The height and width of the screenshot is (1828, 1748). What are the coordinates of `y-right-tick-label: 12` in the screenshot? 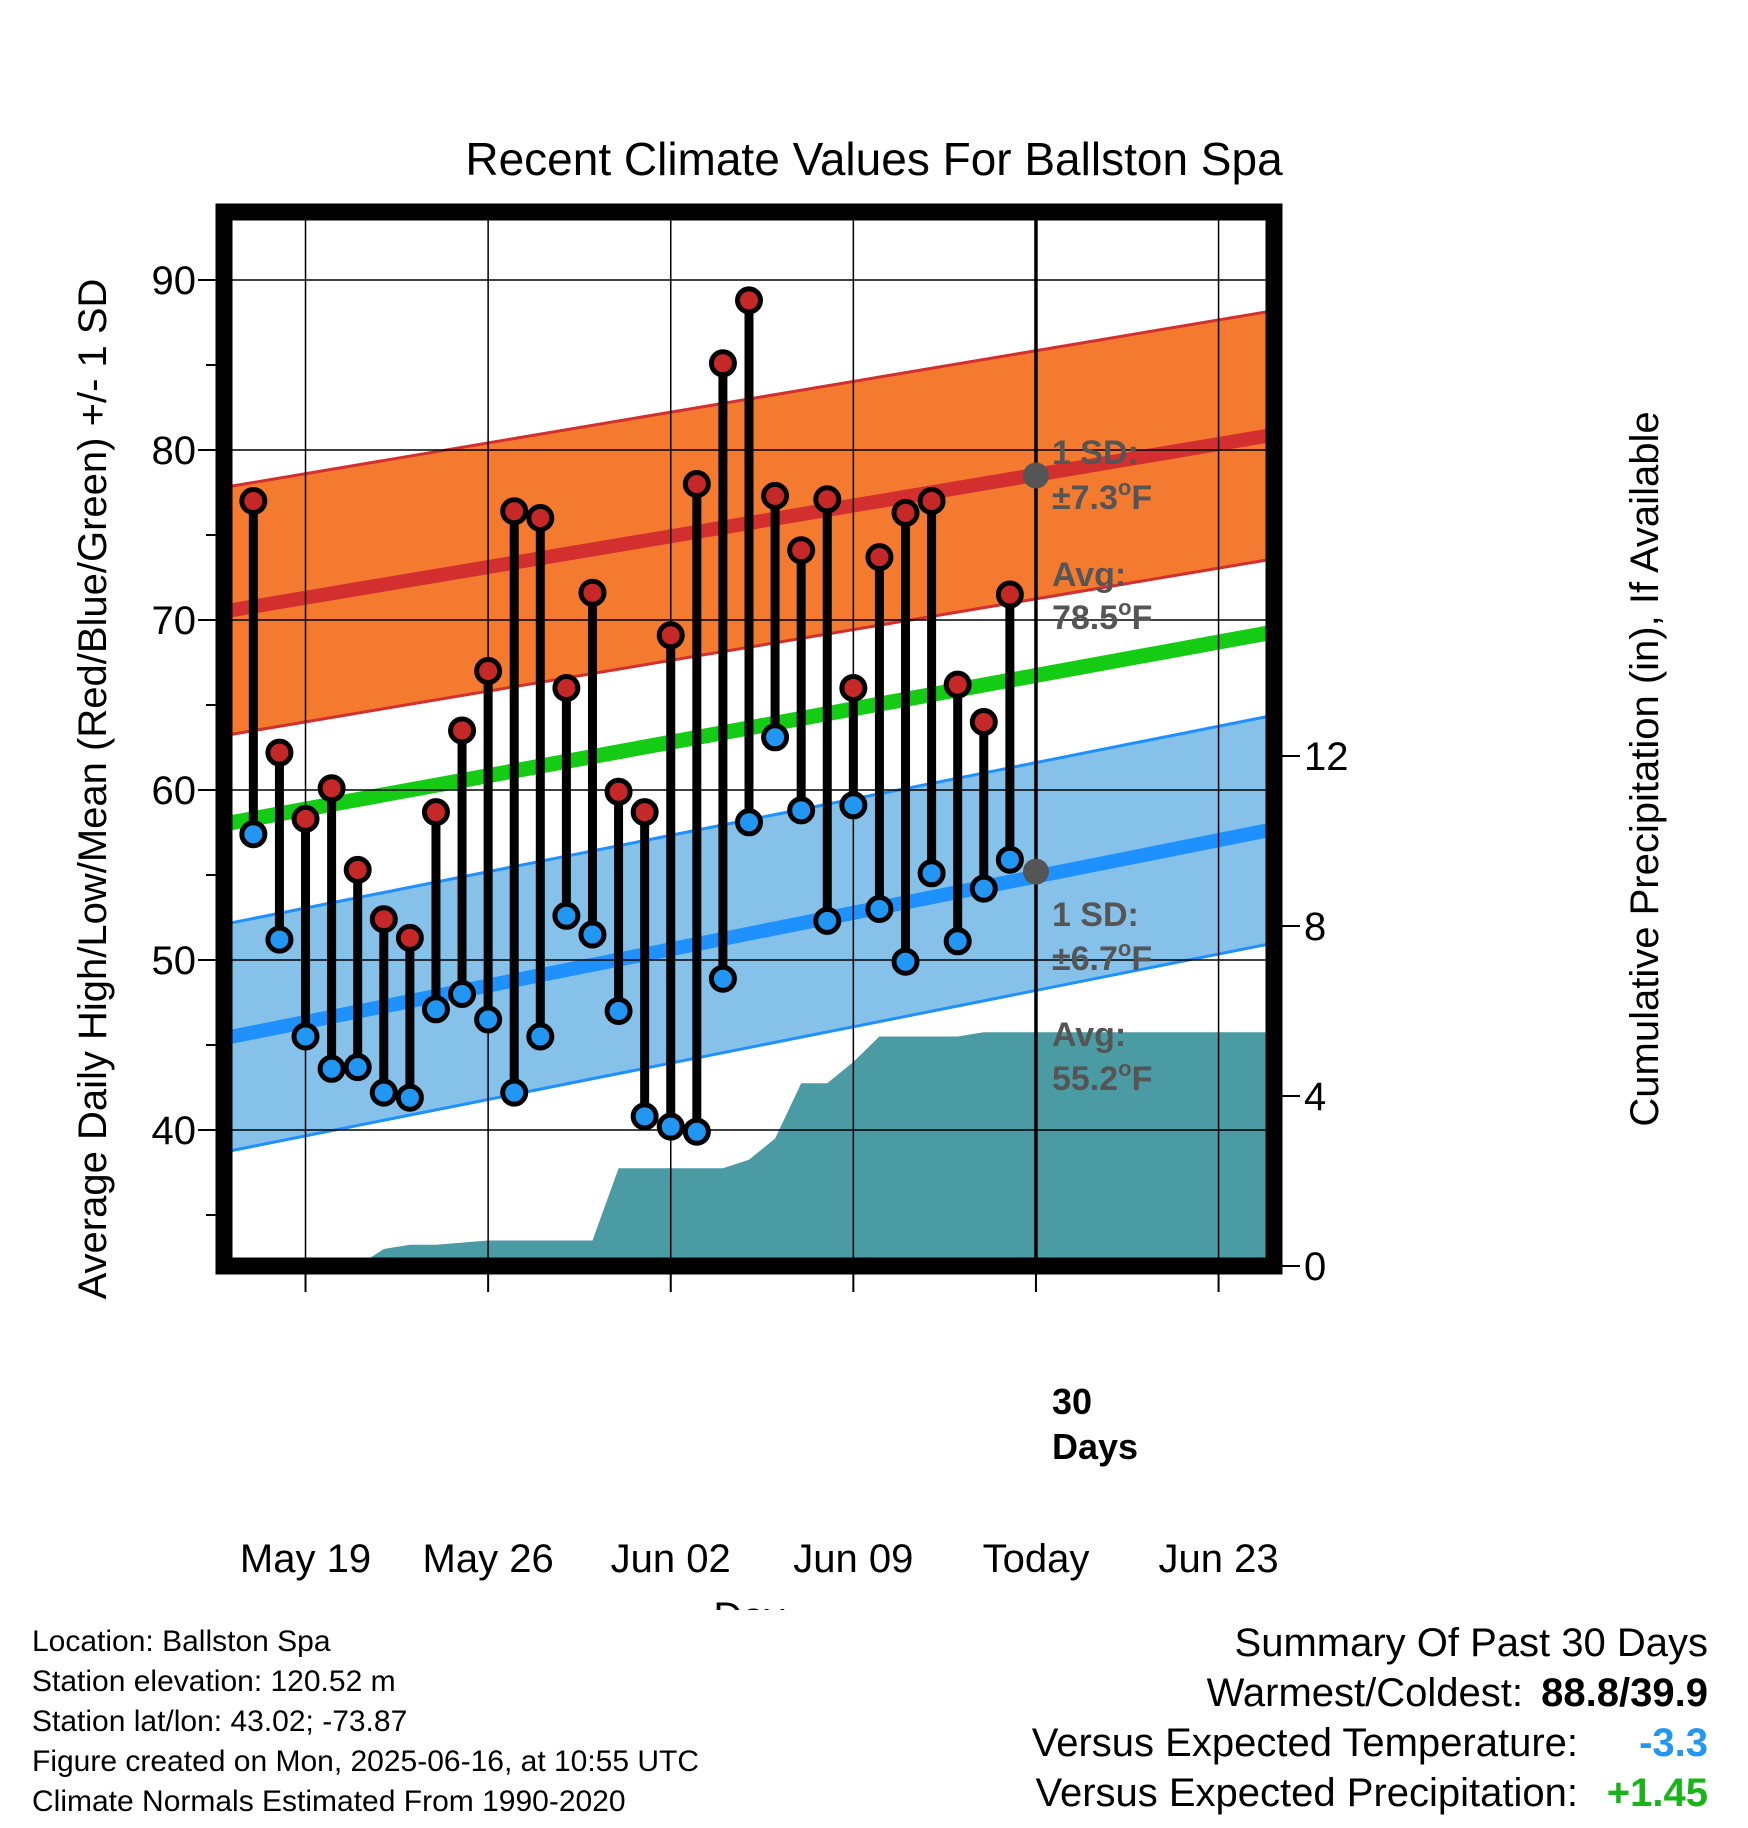 It's located at (1326, 757).